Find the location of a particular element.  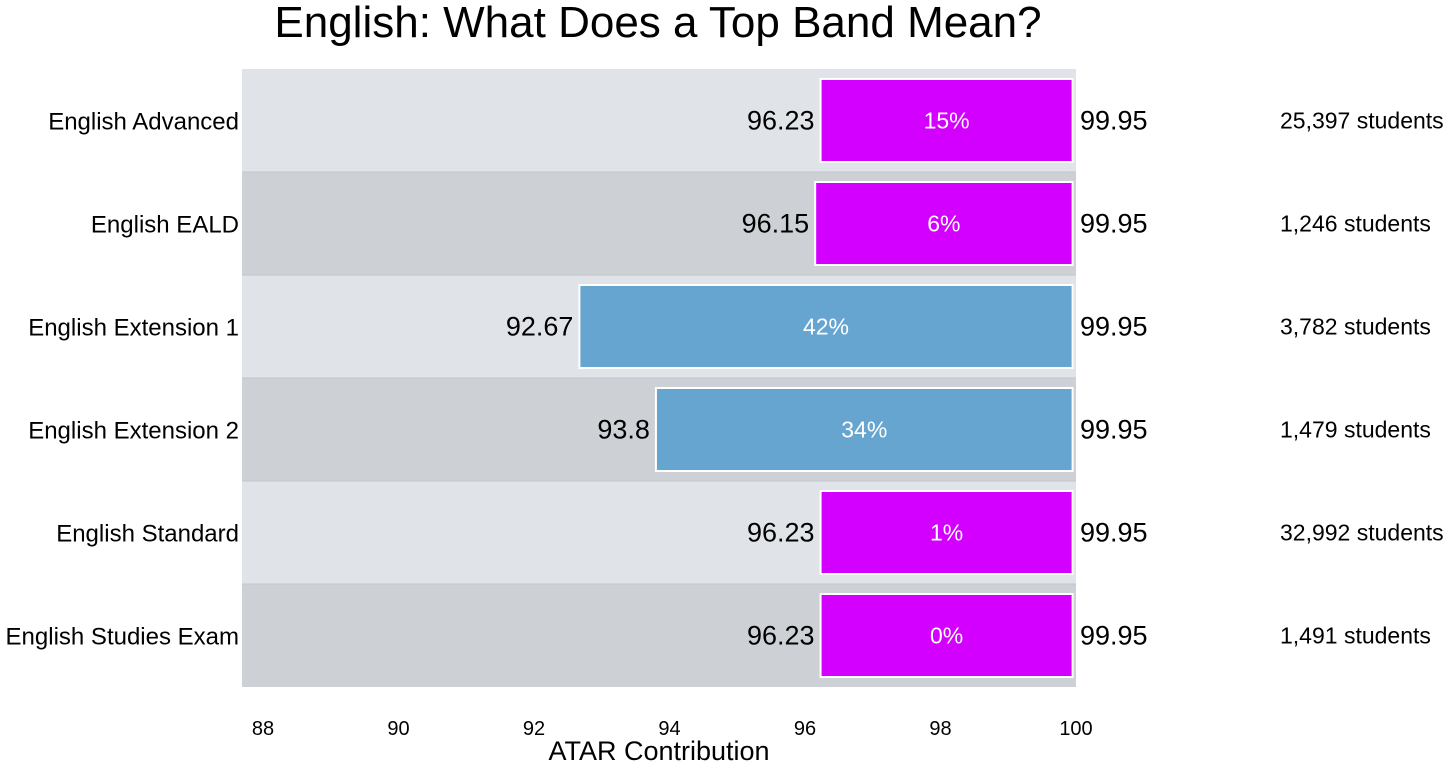

percent-label: 15% is located at coordinates (947, 121).